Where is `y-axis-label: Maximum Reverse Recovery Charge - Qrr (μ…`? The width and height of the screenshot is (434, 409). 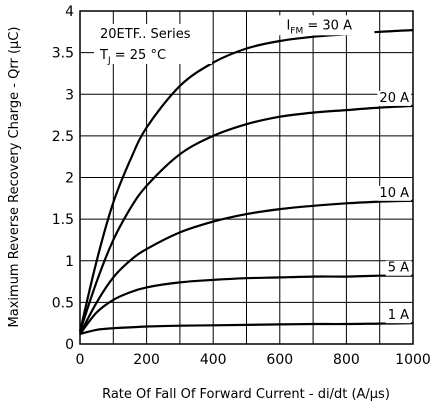 y-axis-label: Maximum Reverse Recovery Charge - Qrr (μ… is located at coordinates (14, 177).